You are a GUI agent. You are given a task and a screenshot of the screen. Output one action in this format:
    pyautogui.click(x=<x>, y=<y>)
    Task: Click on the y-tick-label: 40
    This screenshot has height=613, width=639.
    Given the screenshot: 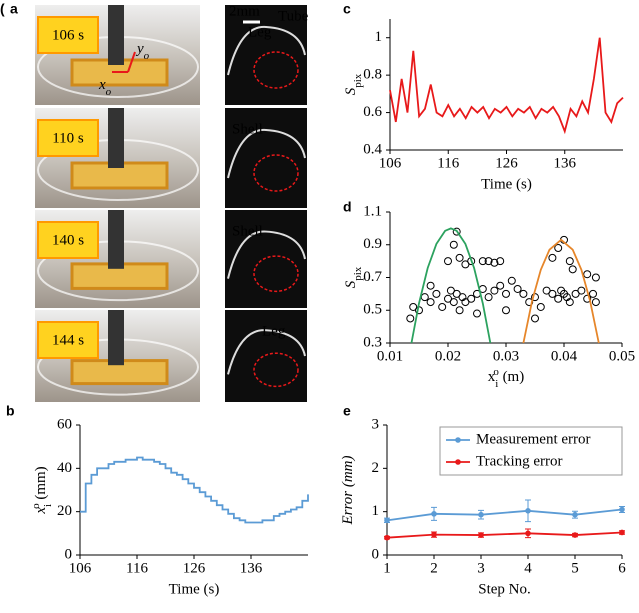 What is the action you would take?
    pyautogui.click(x=64, y=468)
    